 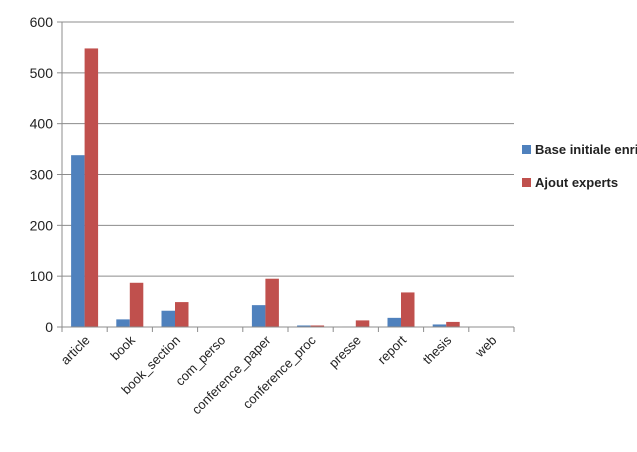 What do you see at coordinates (42, 225) in the screenshot?
I see `y-tick-label: 200` at bounding box center [42, 225].